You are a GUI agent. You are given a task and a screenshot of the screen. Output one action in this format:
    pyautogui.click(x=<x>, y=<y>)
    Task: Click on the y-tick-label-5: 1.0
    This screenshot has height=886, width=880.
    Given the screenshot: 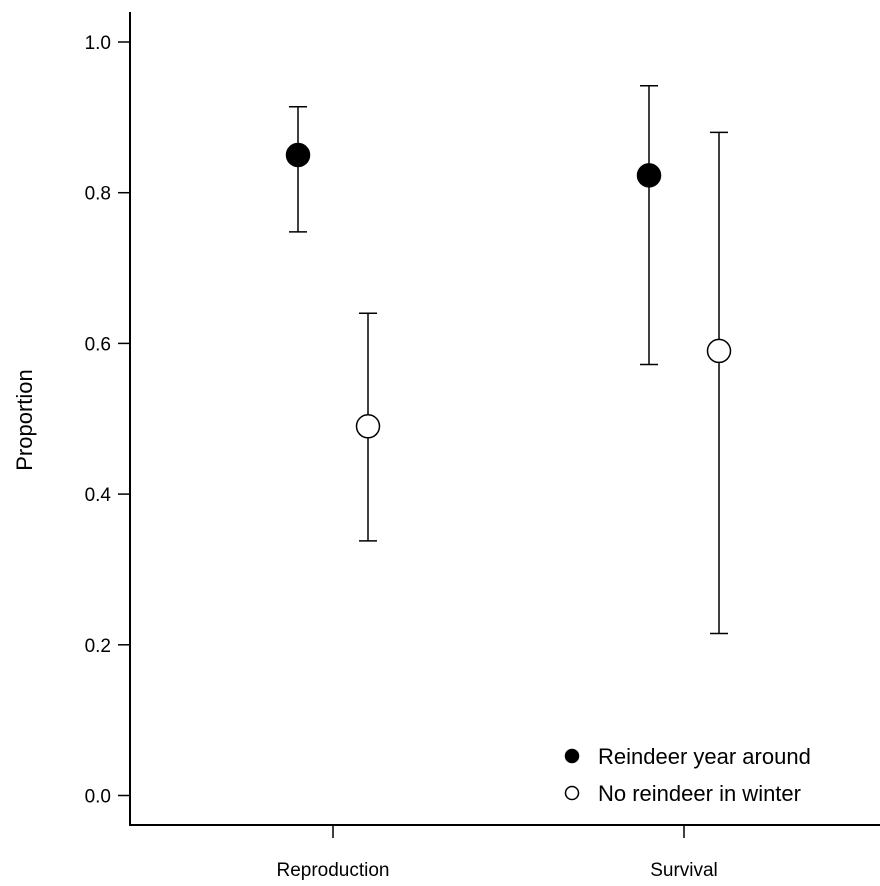 What is the action you would take?
    pyautogui.click(x=98, y=43)
    